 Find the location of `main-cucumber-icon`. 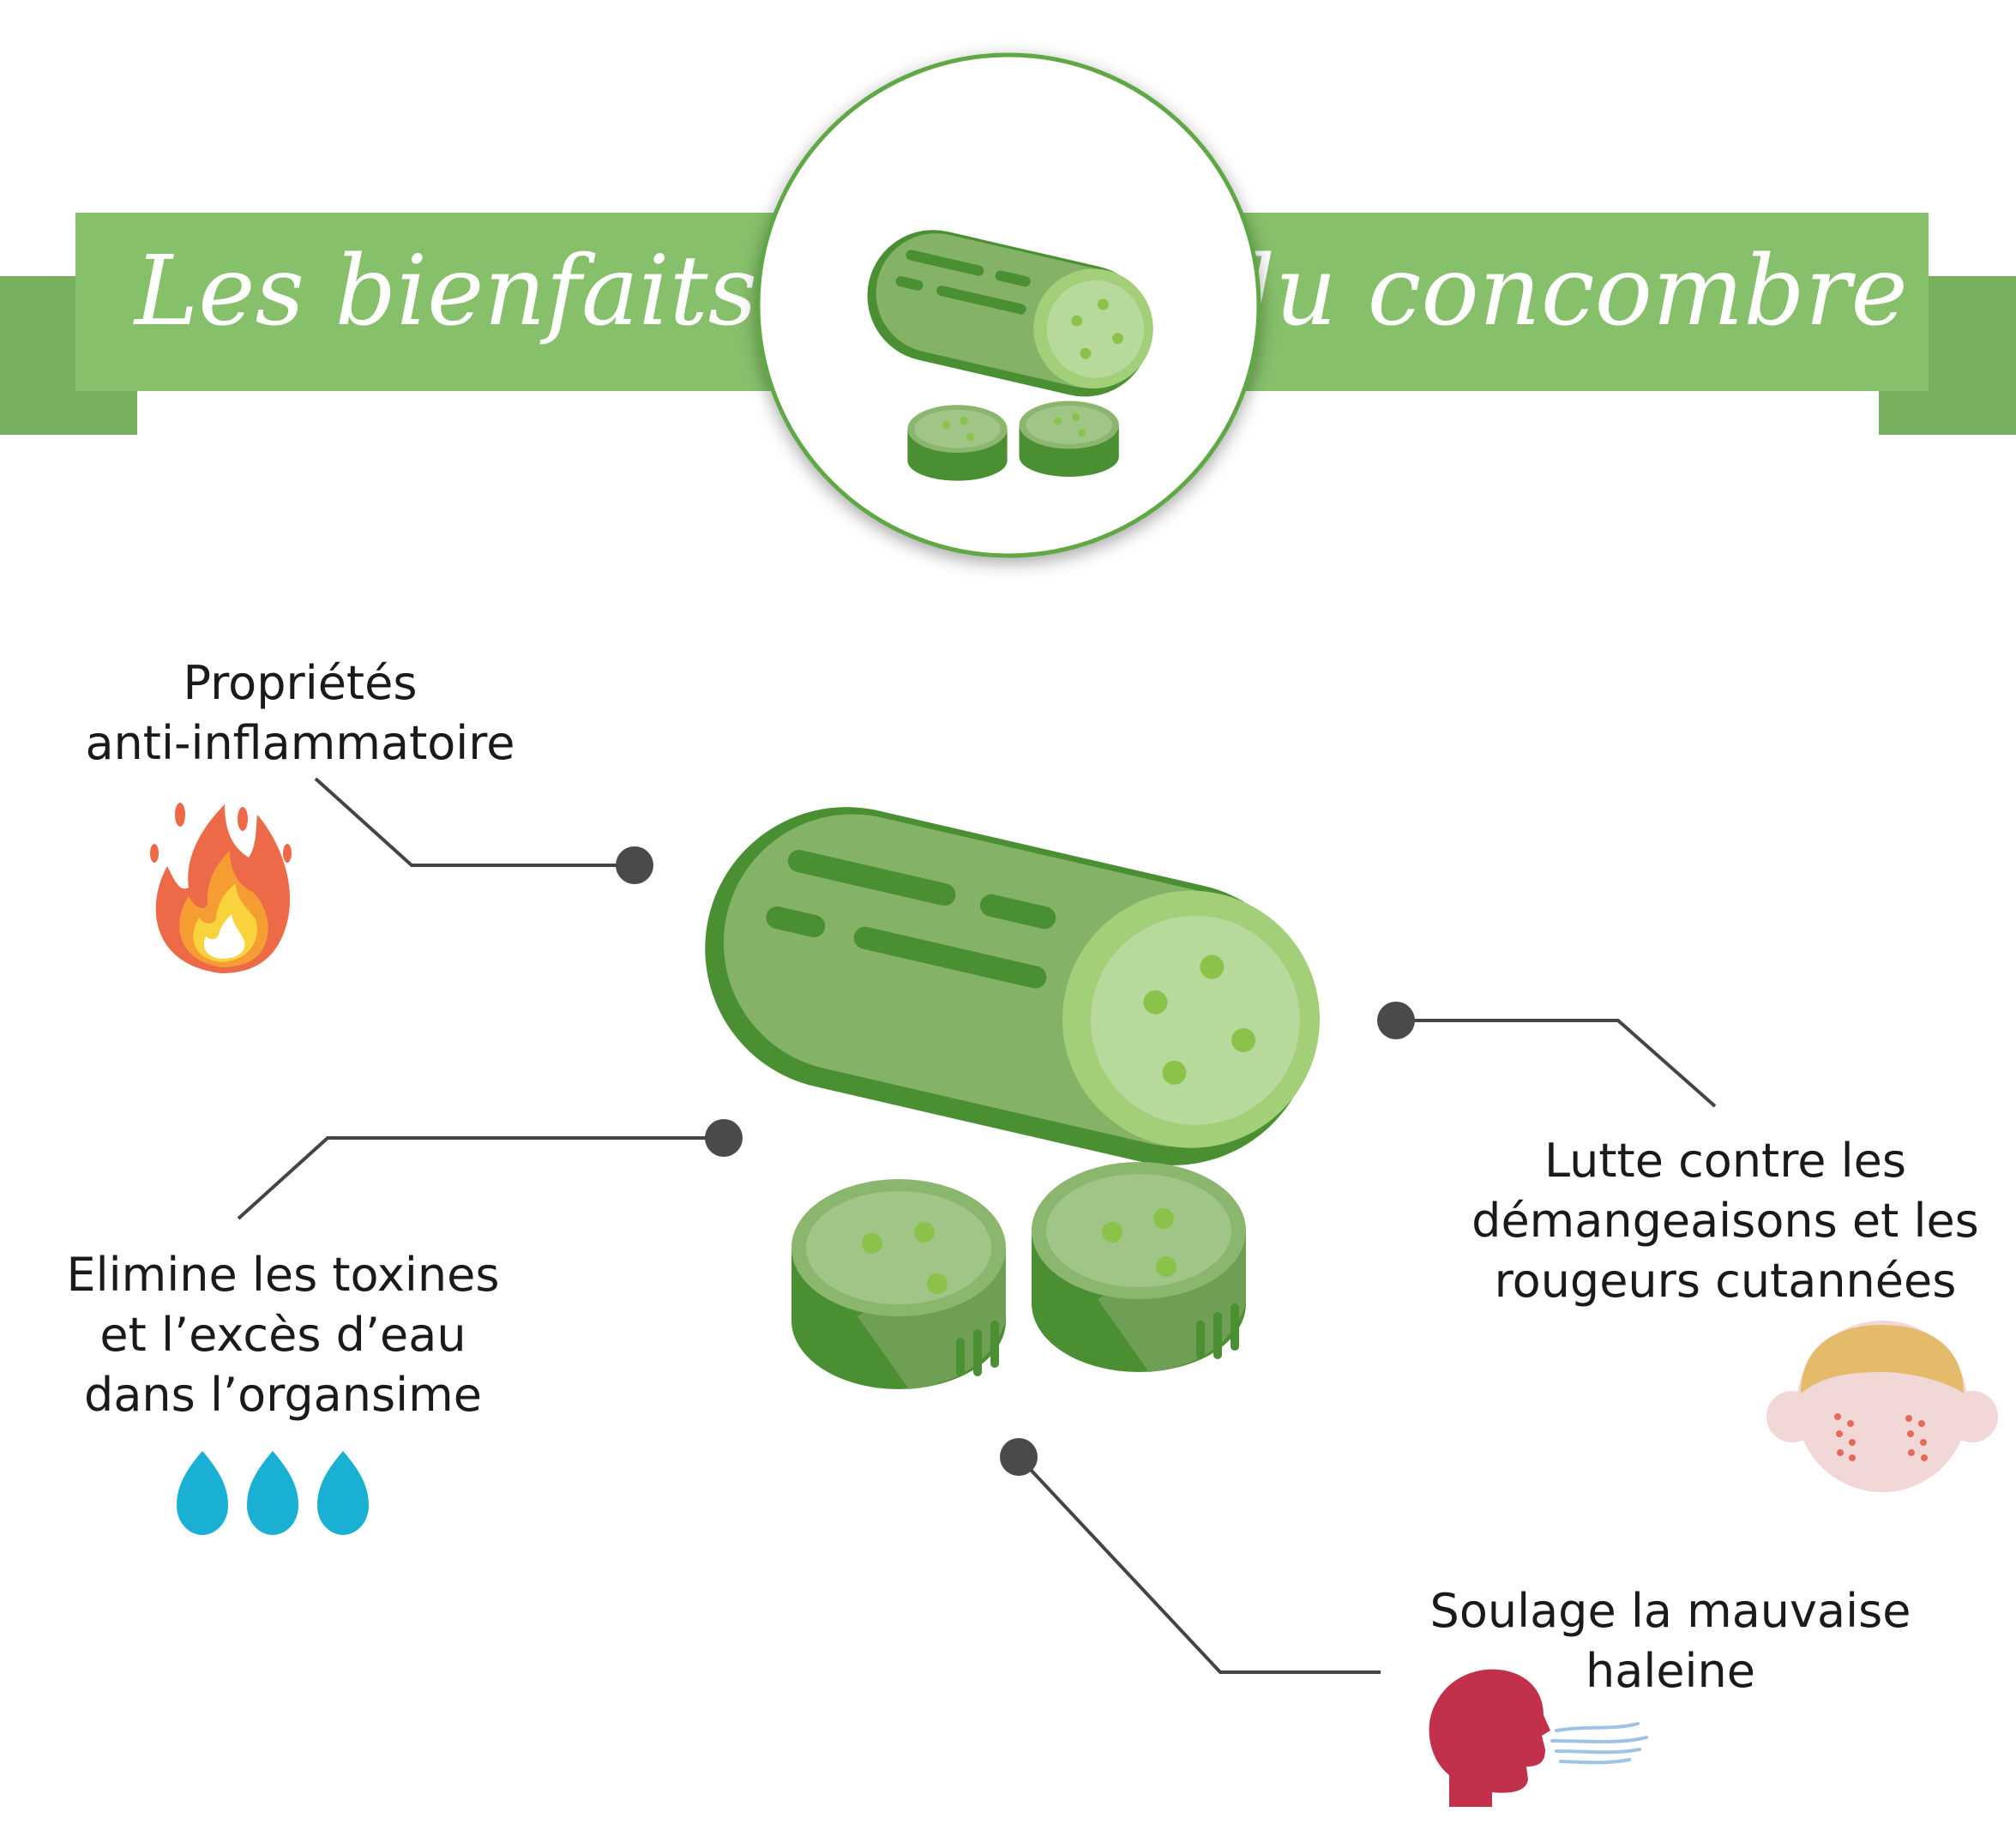

main-cucumber-icon is located at coordinates (1013, 986).